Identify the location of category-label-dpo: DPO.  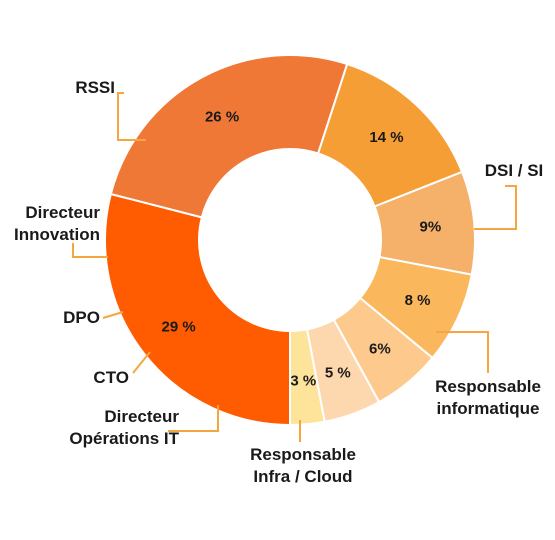
(81, 317).